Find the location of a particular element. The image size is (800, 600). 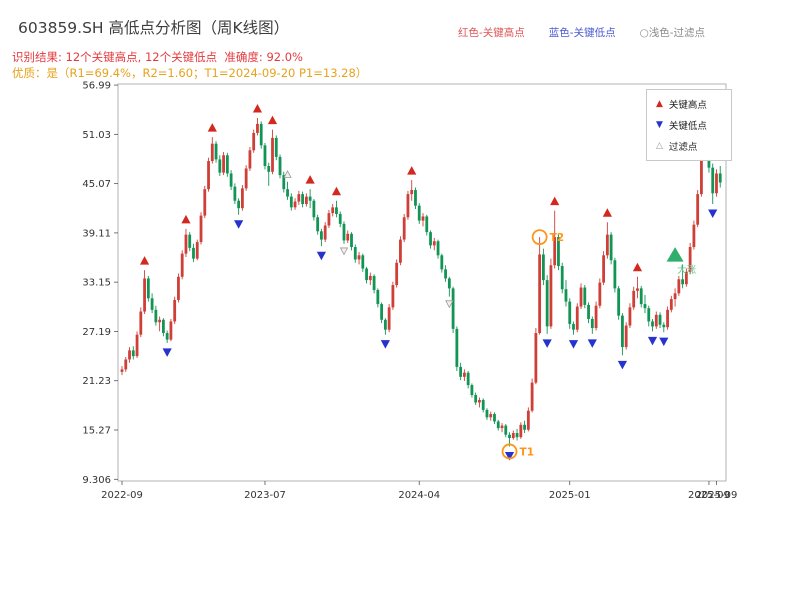

y-tick-label: 45.07 is located at coordinates (96, 184).